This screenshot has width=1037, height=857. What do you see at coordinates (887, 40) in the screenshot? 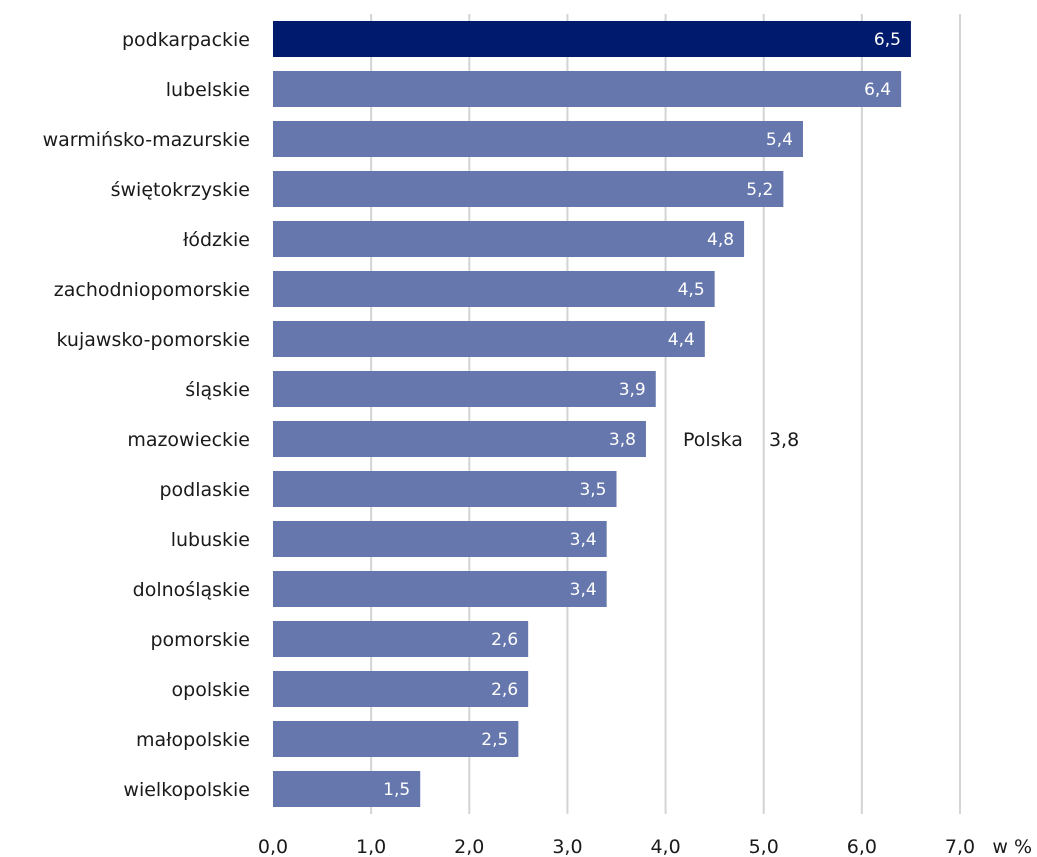
I see `bar-value-label: 6,5` at bounding box center [887, 40].